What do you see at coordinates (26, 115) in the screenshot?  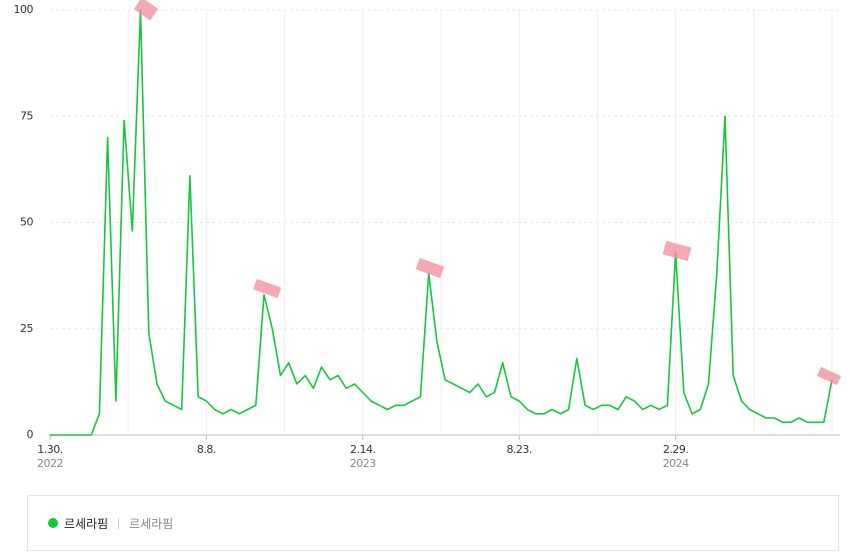 I see `y-tick-label: 75` at bounding box center [26, 115].